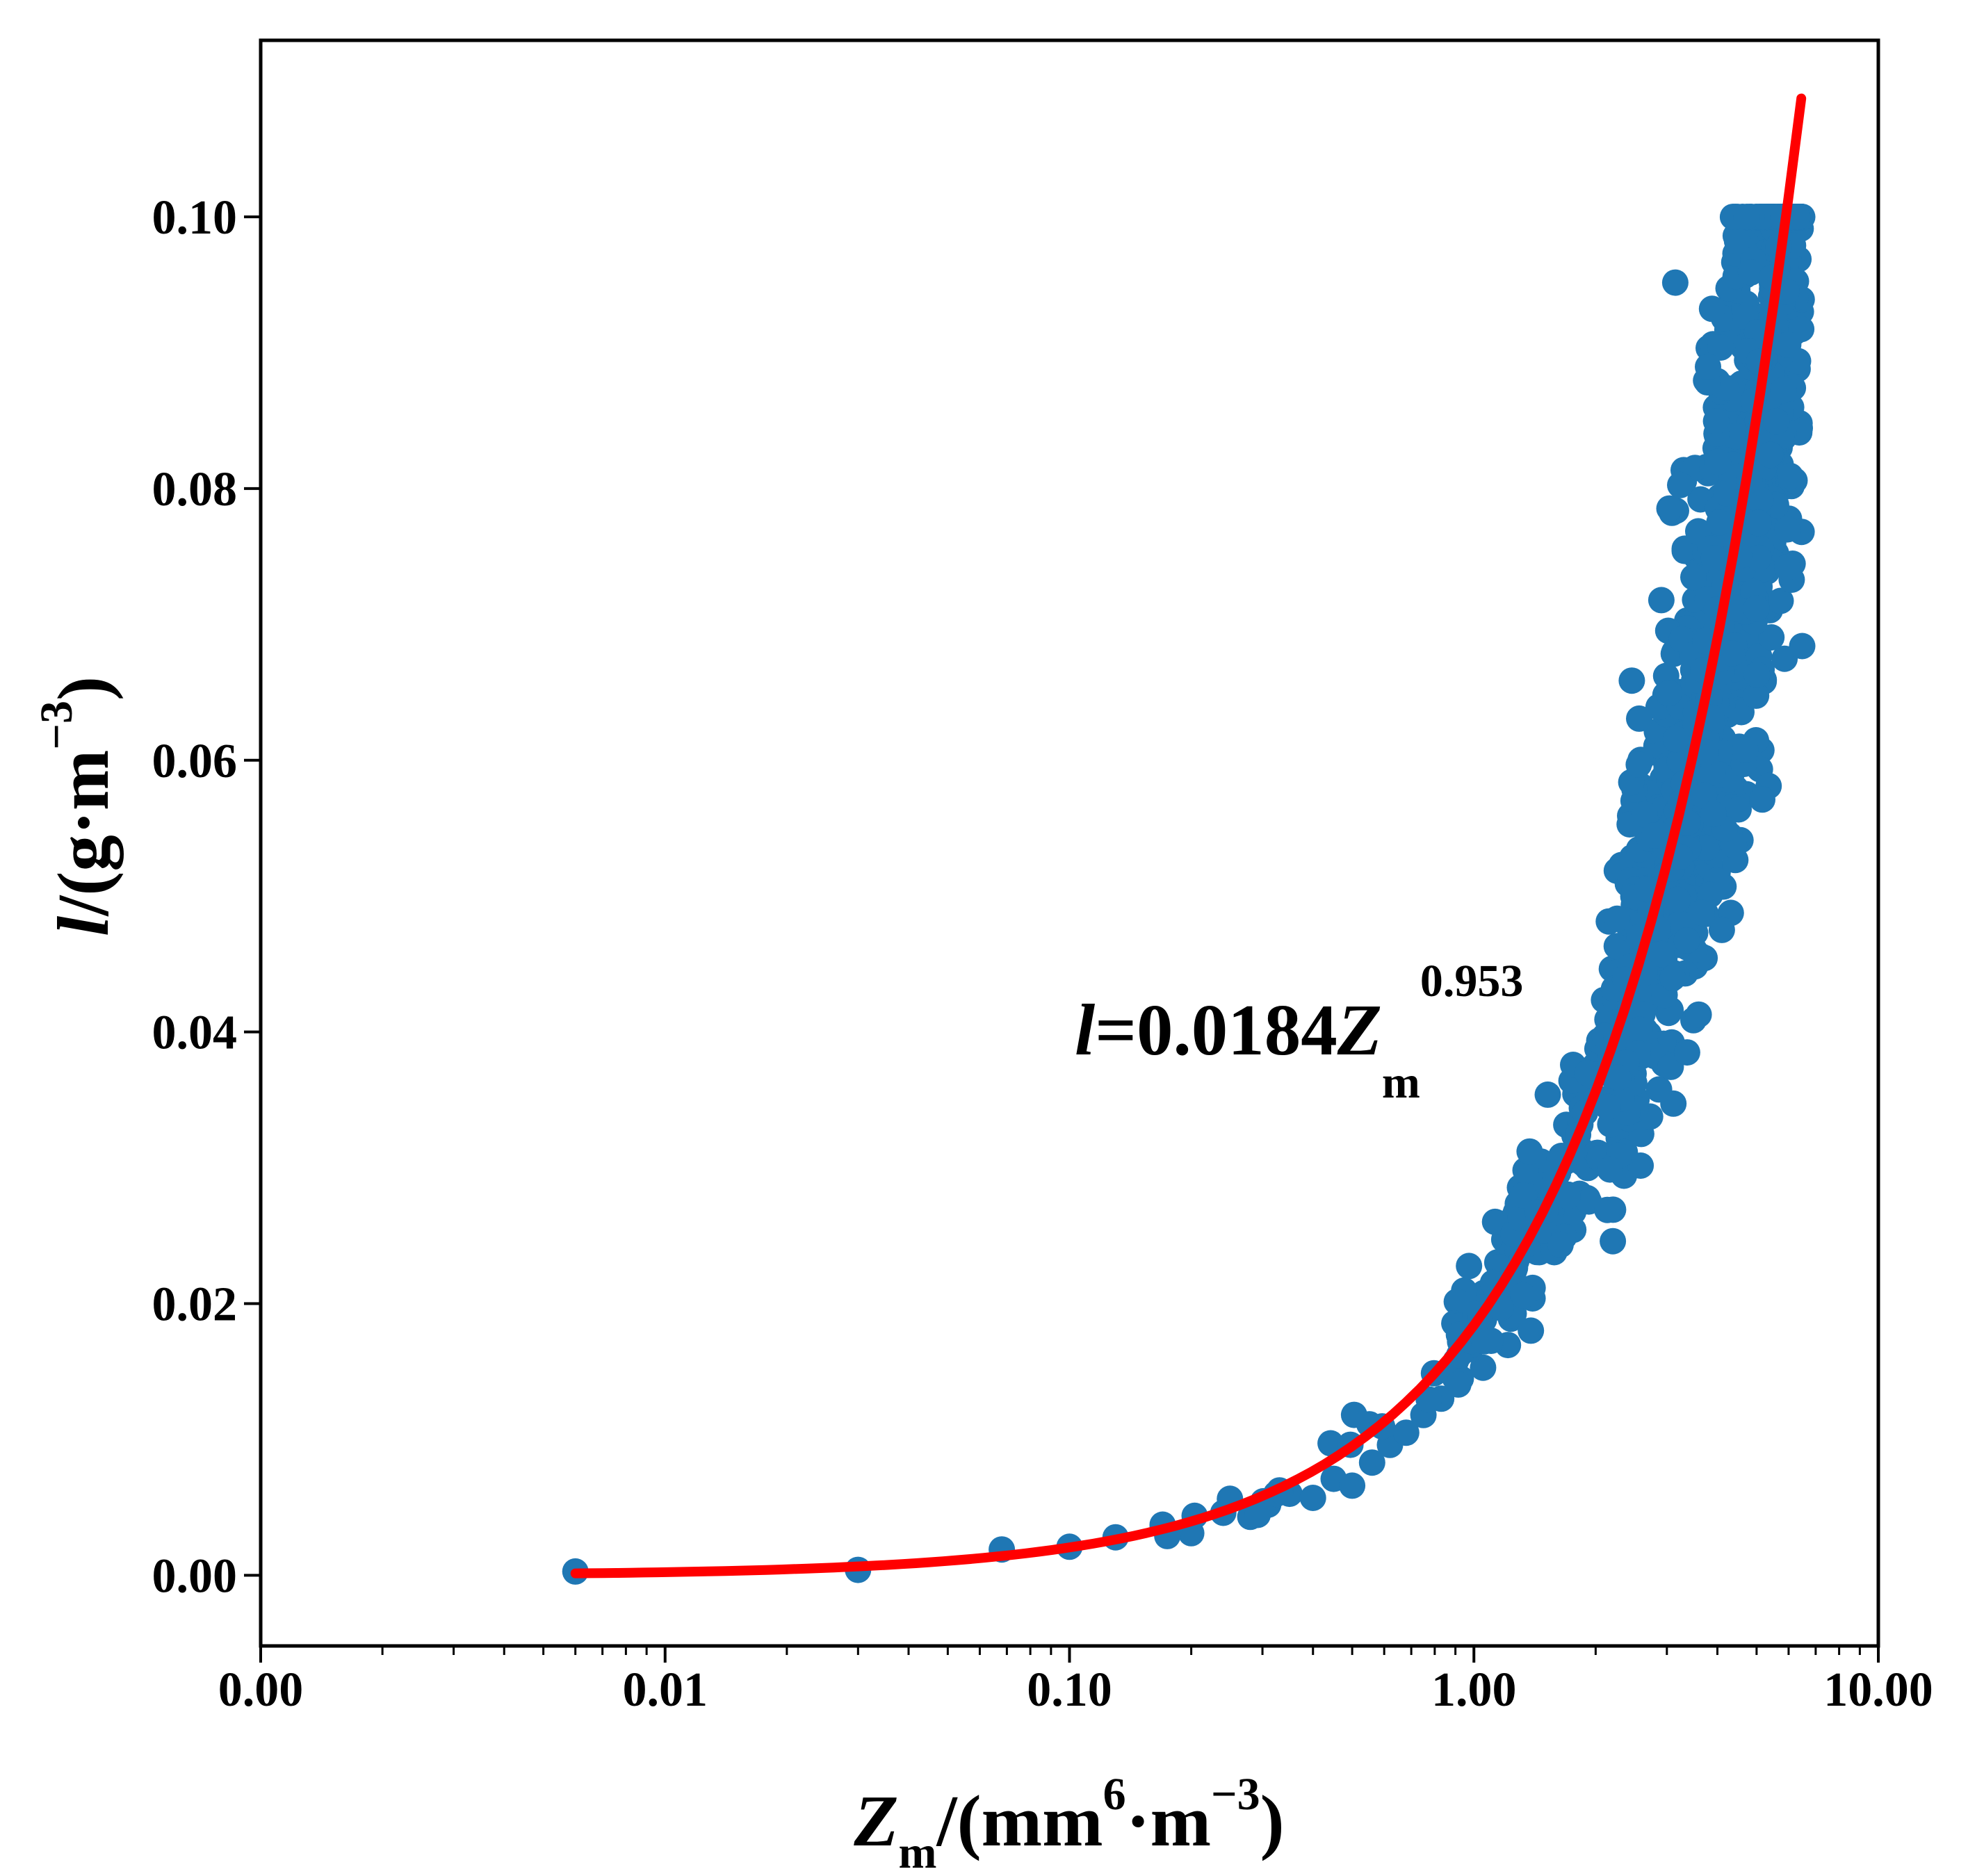  Describe the element at coordinates (665, 1690) in the screenshot. I see `x-tick-label: 0.01` at that location.